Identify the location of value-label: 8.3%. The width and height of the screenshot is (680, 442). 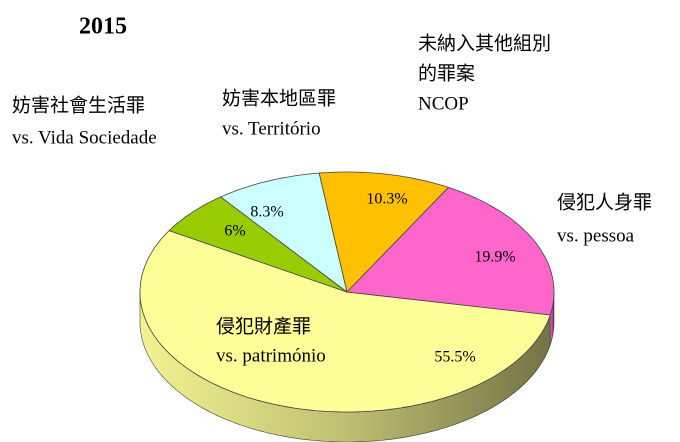
(266, 212).